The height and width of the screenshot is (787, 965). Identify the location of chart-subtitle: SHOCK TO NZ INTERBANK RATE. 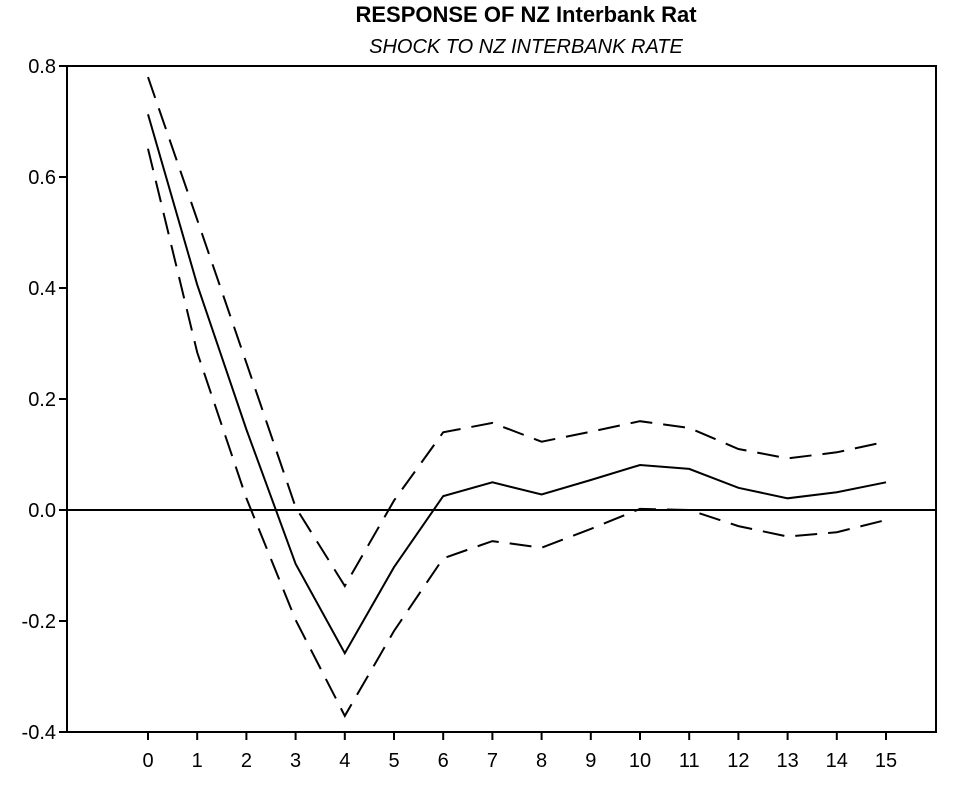
(526, 47).